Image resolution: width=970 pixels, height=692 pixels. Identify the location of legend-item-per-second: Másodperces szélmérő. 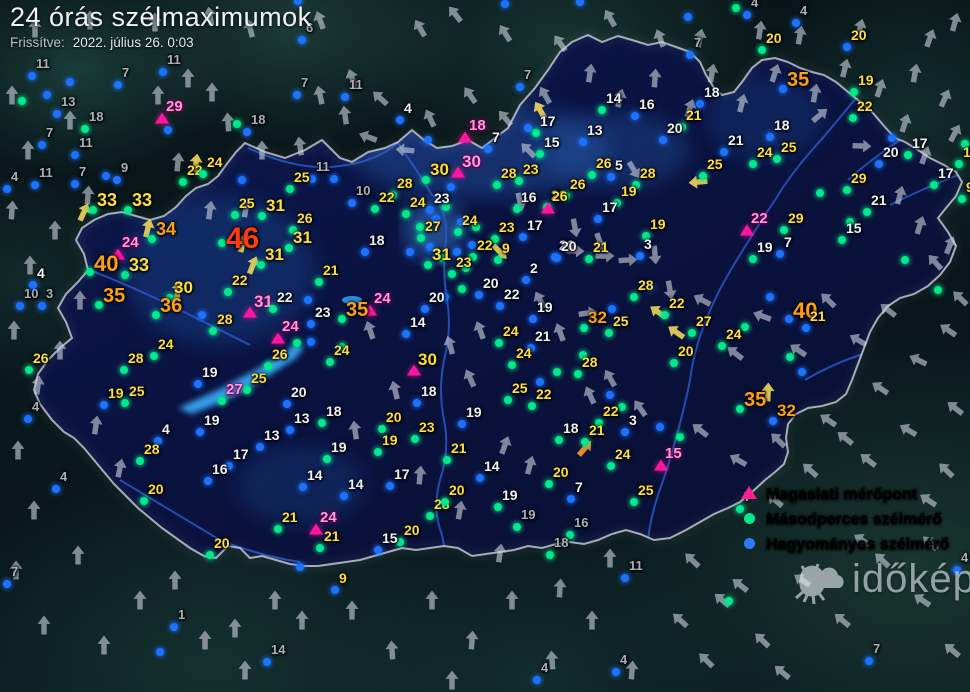
(842, 519).